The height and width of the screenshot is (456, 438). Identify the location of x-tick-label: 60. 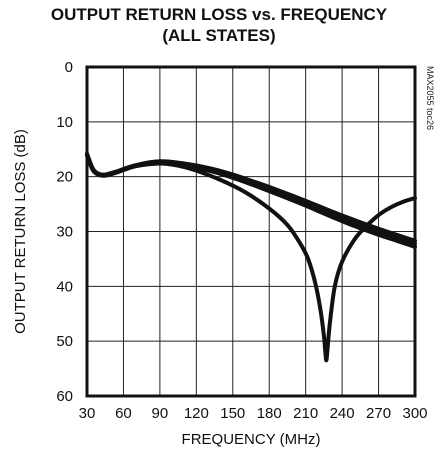
(123, 413).